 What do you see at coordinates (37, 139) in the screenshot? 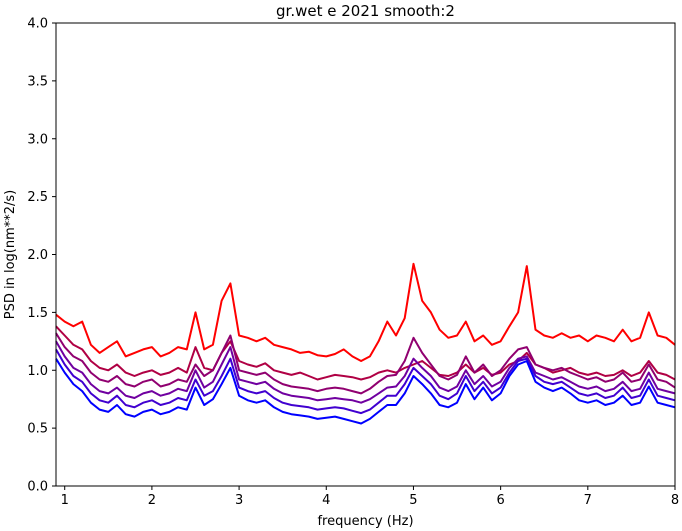
I see `y-tick-label: 3.0` at bounding box center [37, 139].